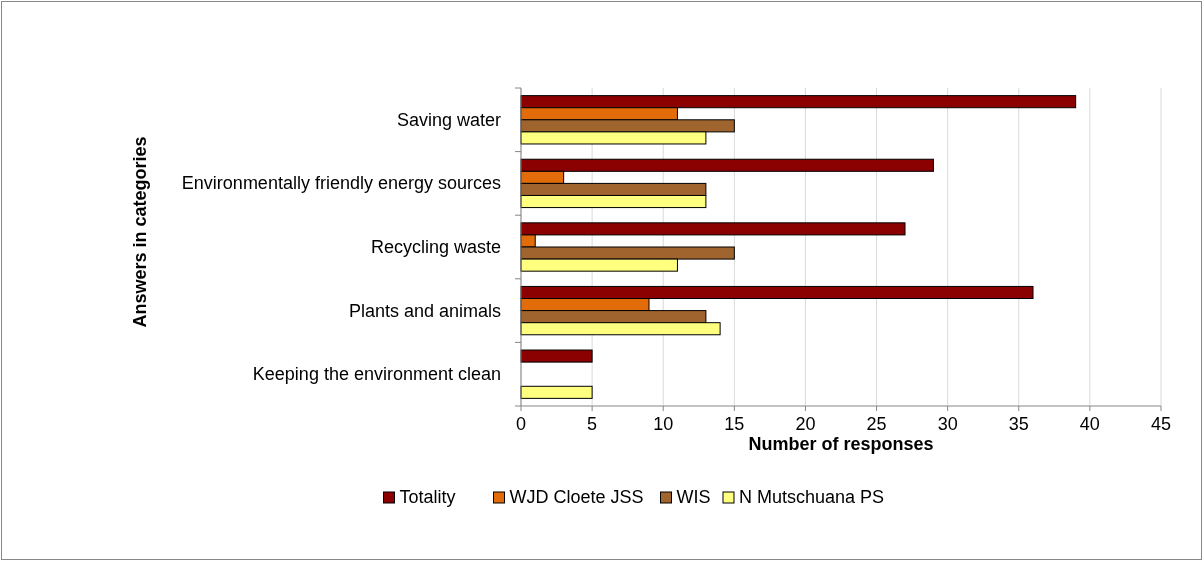 This screenshot has width=1203, height=561. What do you see at coordinates (448, 119) in the screenshot?
I see `y-tick-label: Saving water` at bounding box center [448, 119].